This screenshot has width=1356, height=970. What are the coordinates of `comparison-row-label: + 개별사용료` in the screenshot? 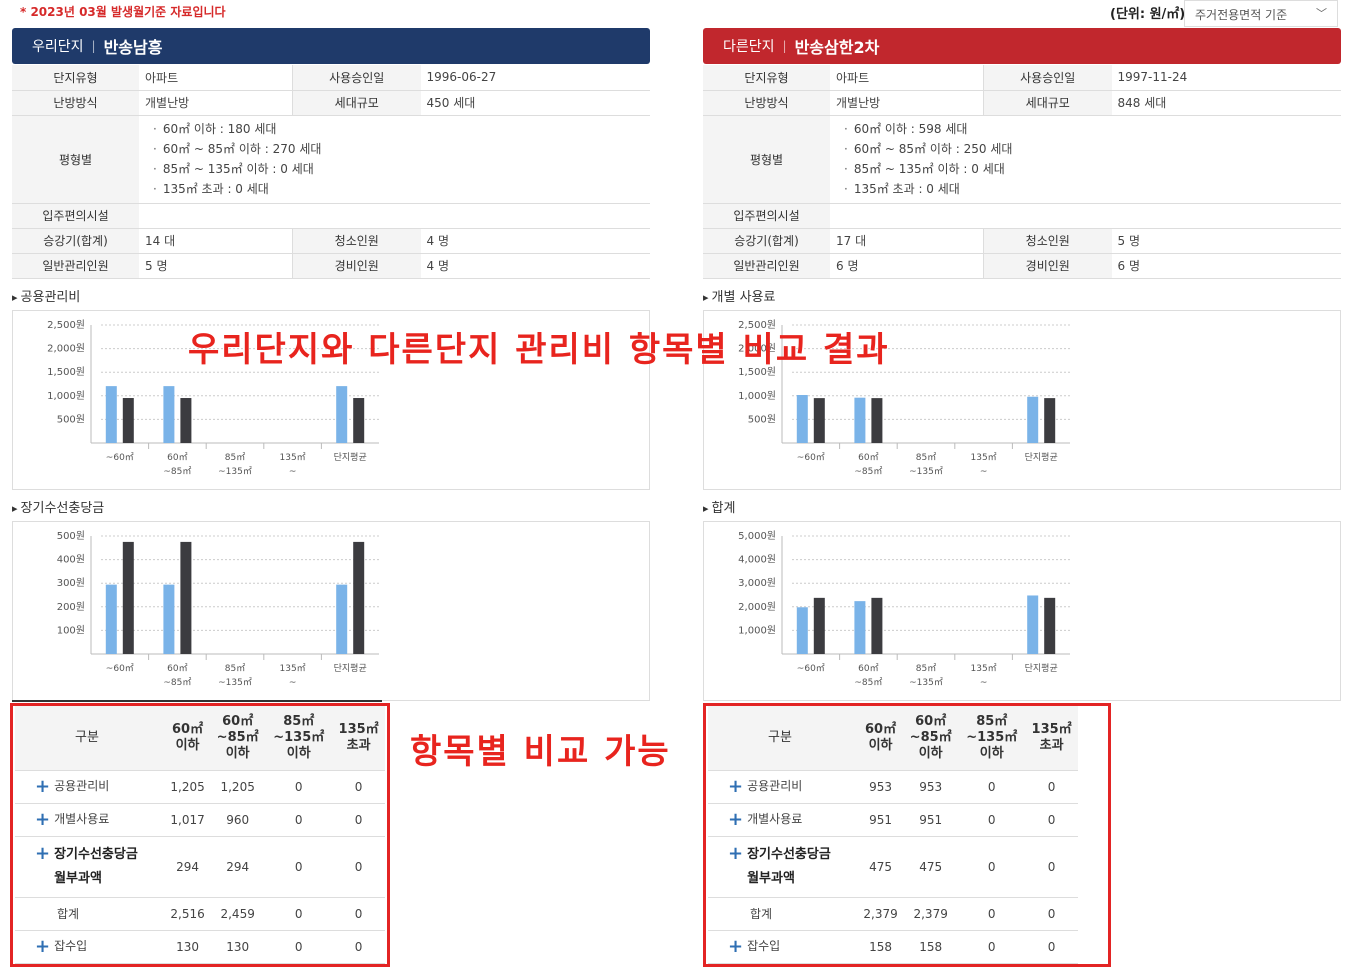 It's located at (90, 820).